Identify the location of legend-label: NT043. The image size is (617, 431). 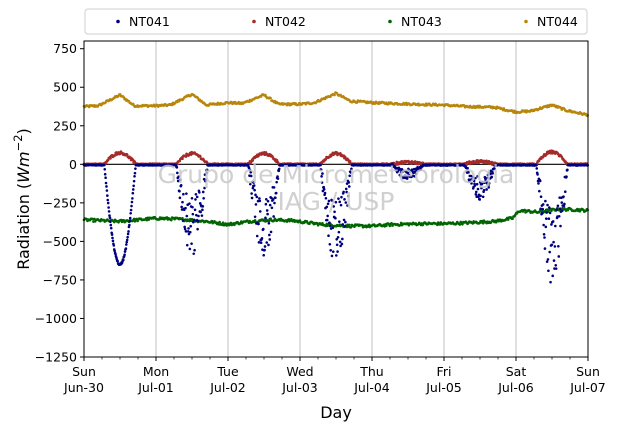
(421, 21).